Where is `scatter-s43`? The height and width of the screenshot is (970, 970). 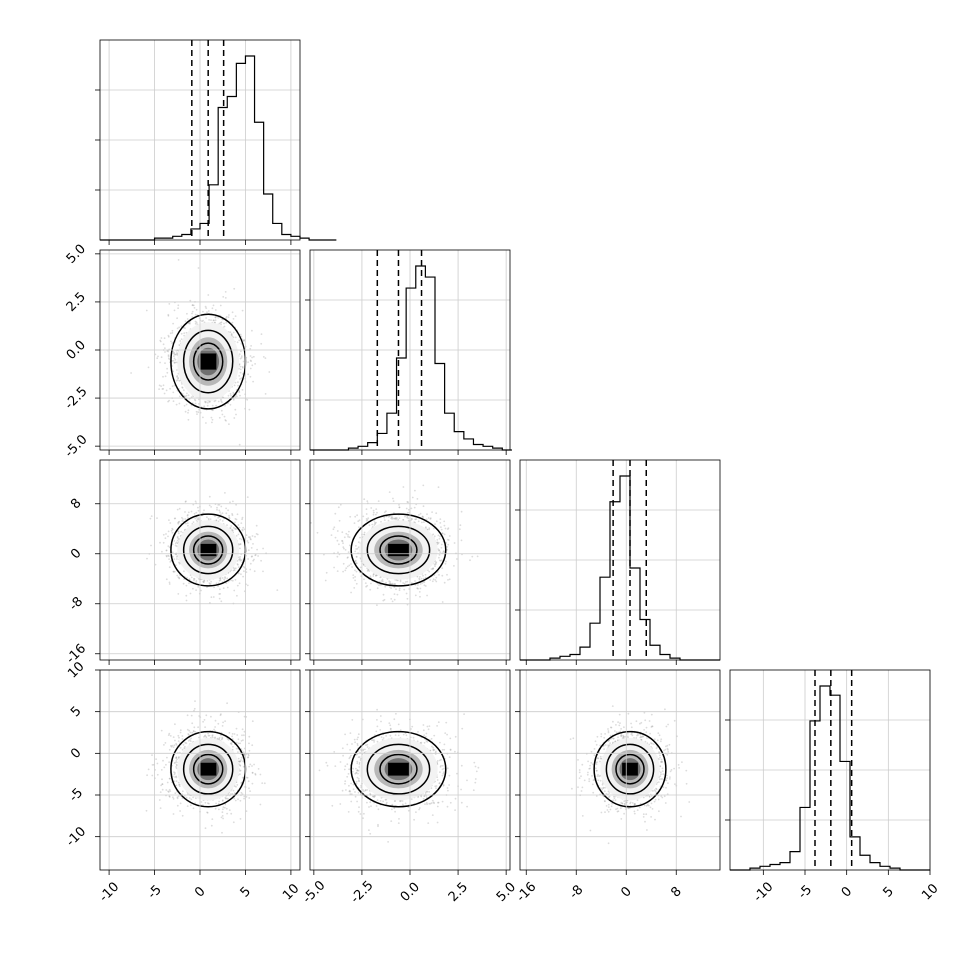 scatter-s43 is located at coordinates (630, 775).